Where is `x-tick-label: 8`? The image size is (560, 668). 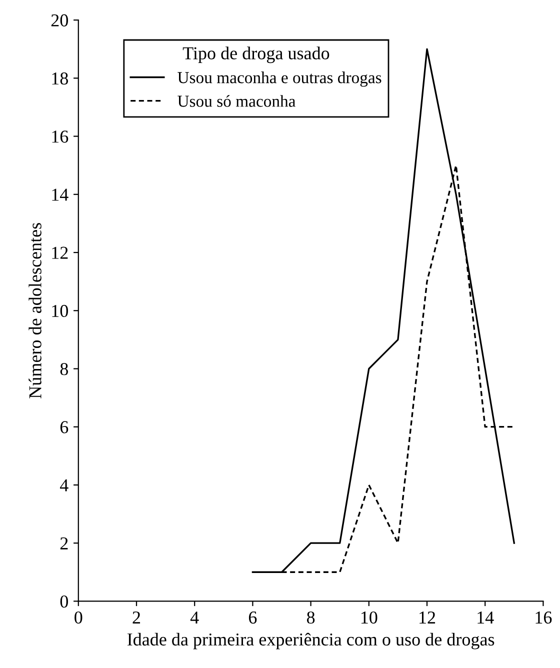
x-tick-label: 8 is located at coordinates (310, 617).